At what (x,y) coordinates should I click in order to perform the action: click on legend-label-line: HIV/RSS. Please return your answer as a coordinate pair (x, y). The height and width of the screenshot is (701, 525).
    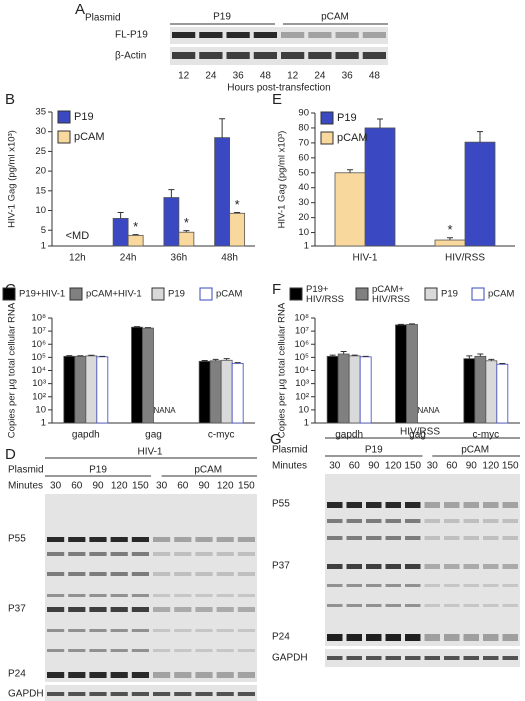
    Looking at the image, I should click on (391, 299).